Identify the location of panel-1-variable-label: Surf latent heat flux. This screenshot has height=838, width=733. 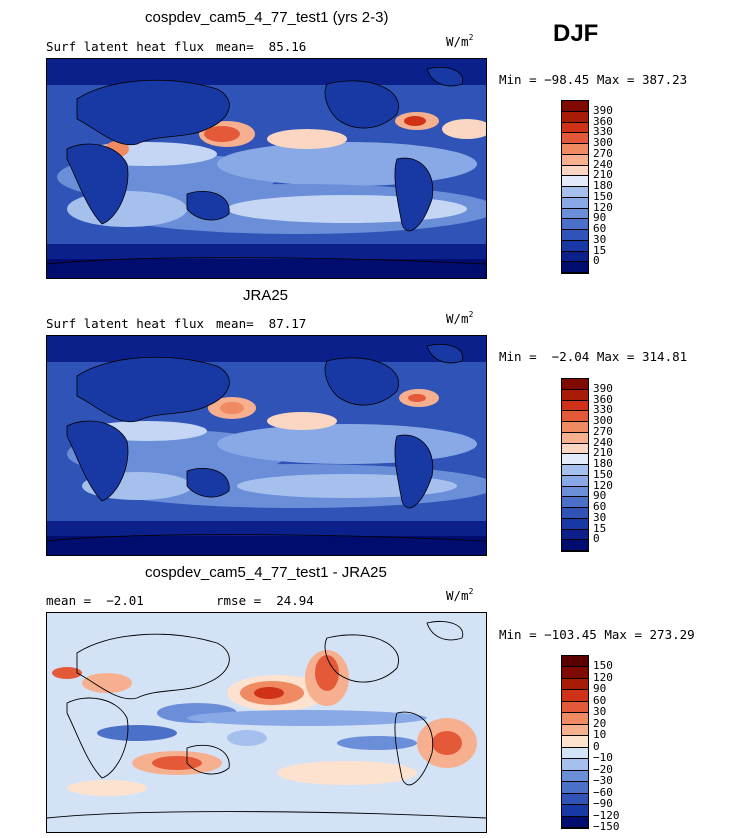
(125, 46).